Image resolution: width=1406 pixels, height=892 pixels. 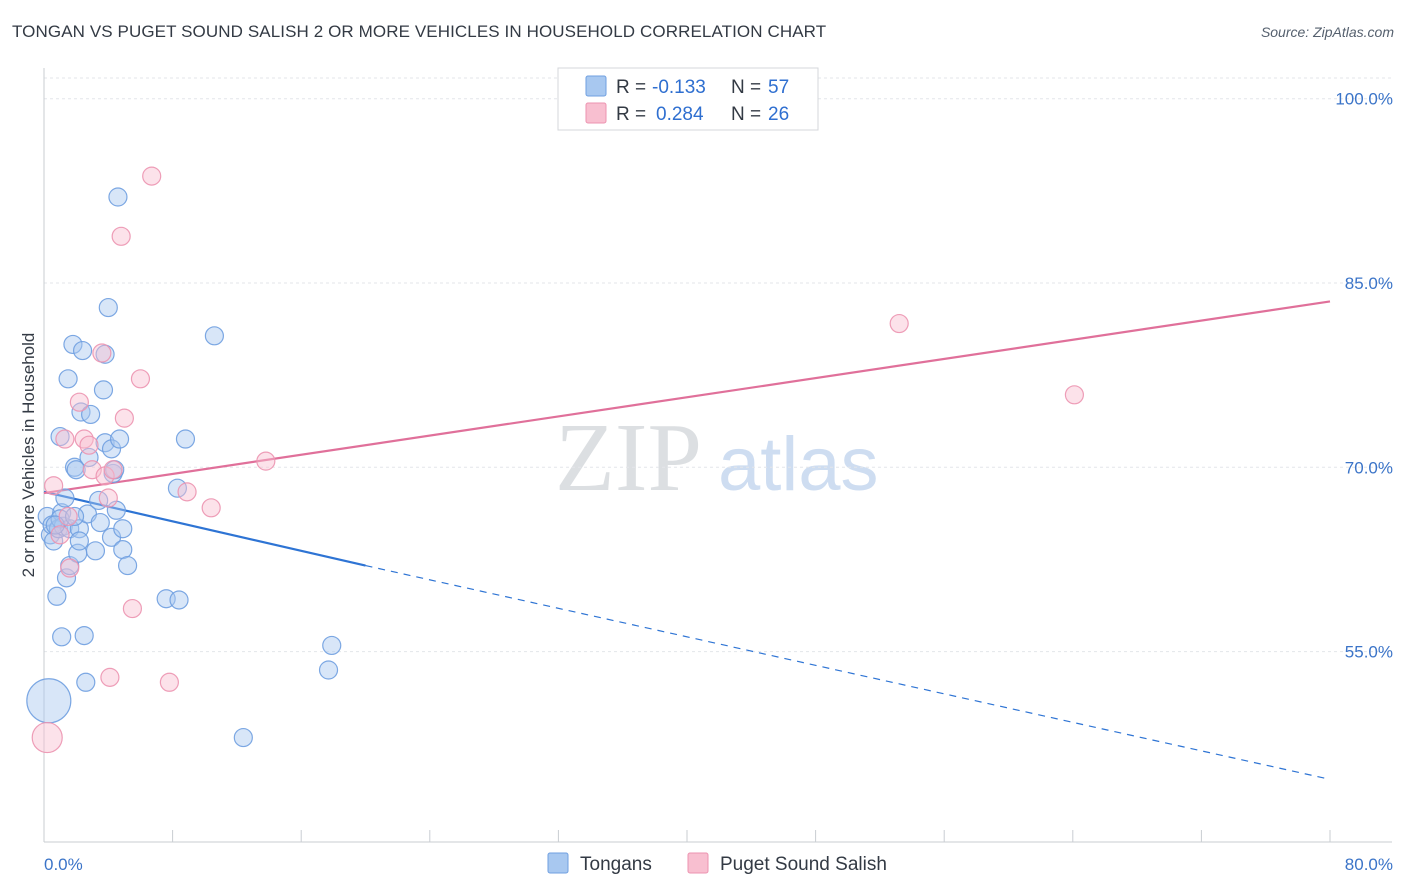 I want to click on legend-r-value-salish: 0.284, so click(x=680, y=114).